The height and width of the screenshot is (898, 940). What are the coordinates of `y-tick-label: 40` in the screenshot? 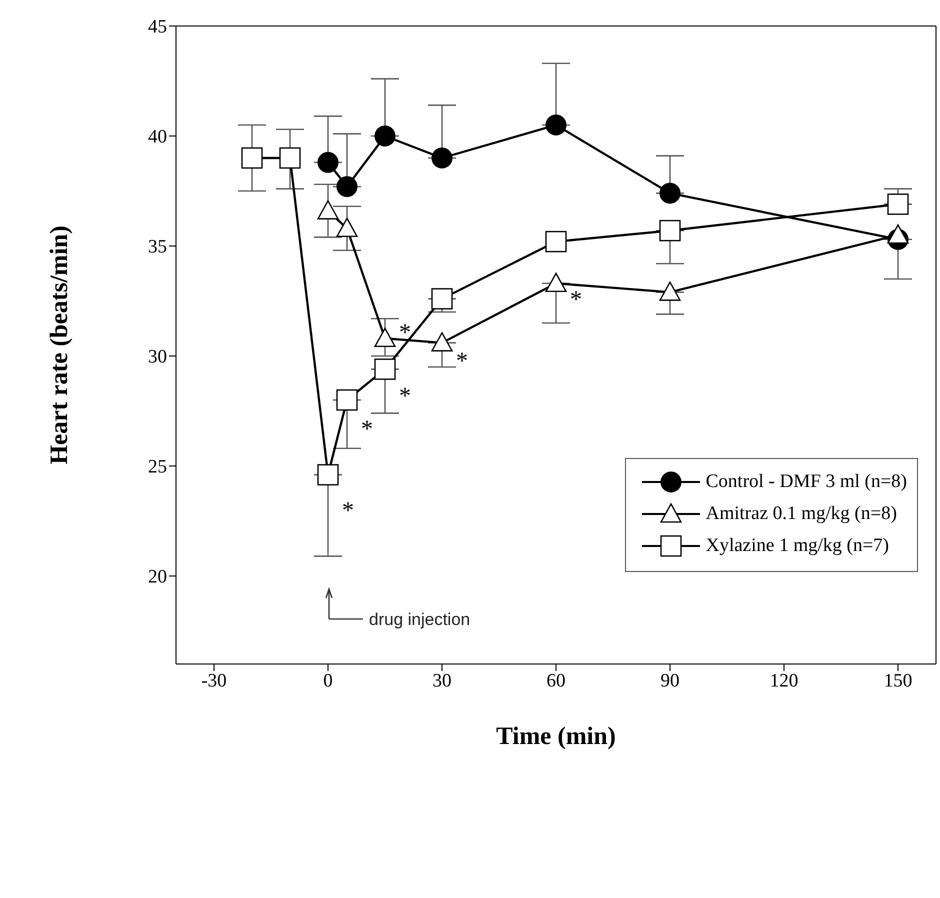 It's located at (157, 137).